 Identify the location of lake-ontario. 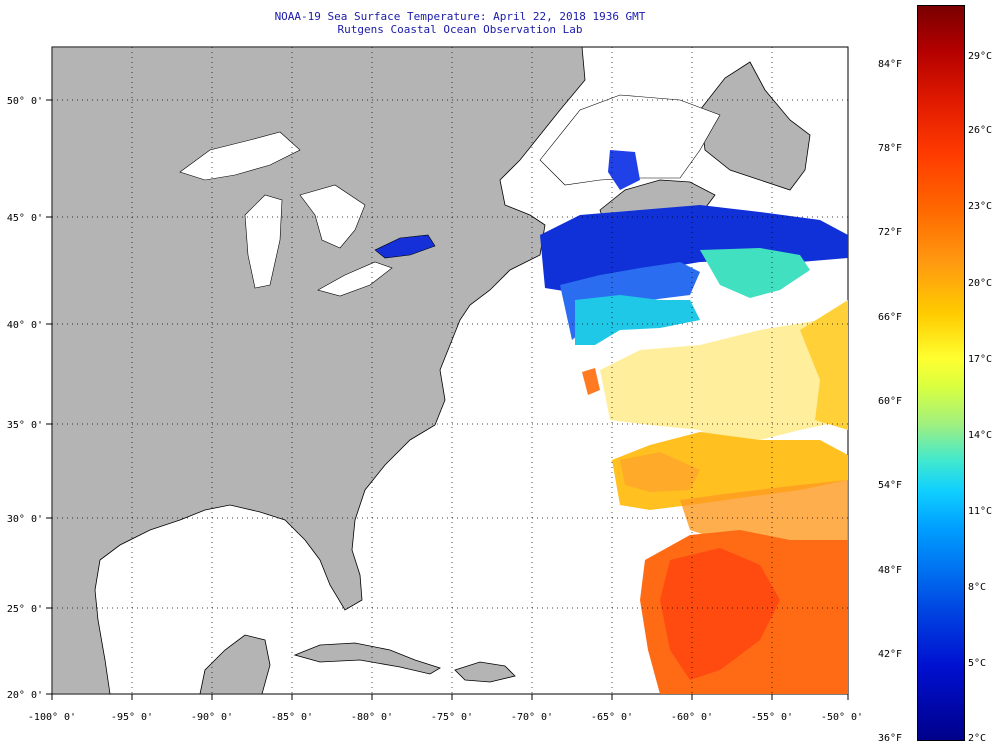
(405, 246).